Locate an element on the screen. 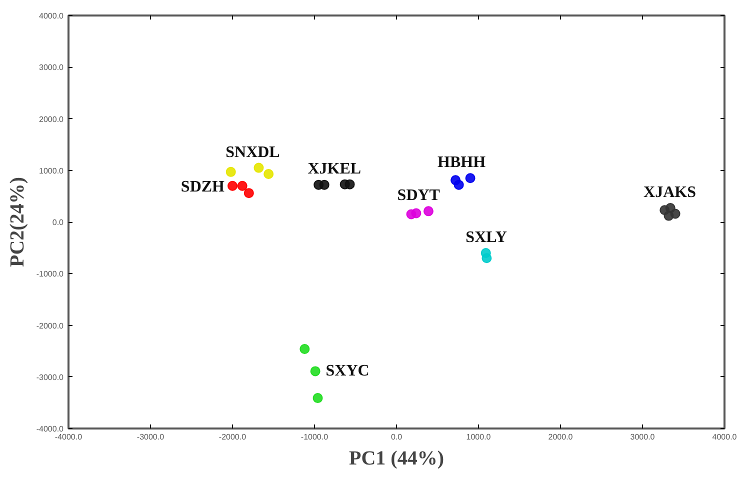 The image size is (738, 486). y-tick-label: -4000.0 is located at coordinates (50, 429).